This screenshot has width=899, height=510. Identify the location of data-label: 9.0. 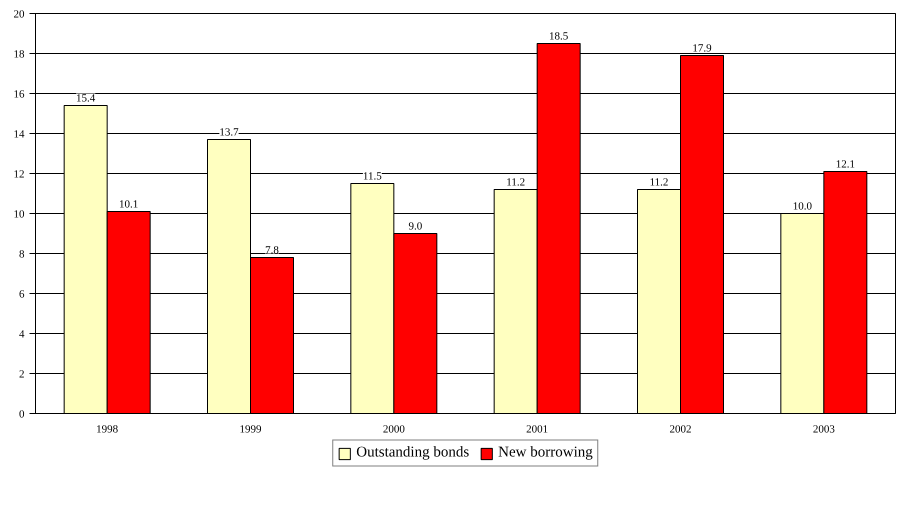
(415, 226).